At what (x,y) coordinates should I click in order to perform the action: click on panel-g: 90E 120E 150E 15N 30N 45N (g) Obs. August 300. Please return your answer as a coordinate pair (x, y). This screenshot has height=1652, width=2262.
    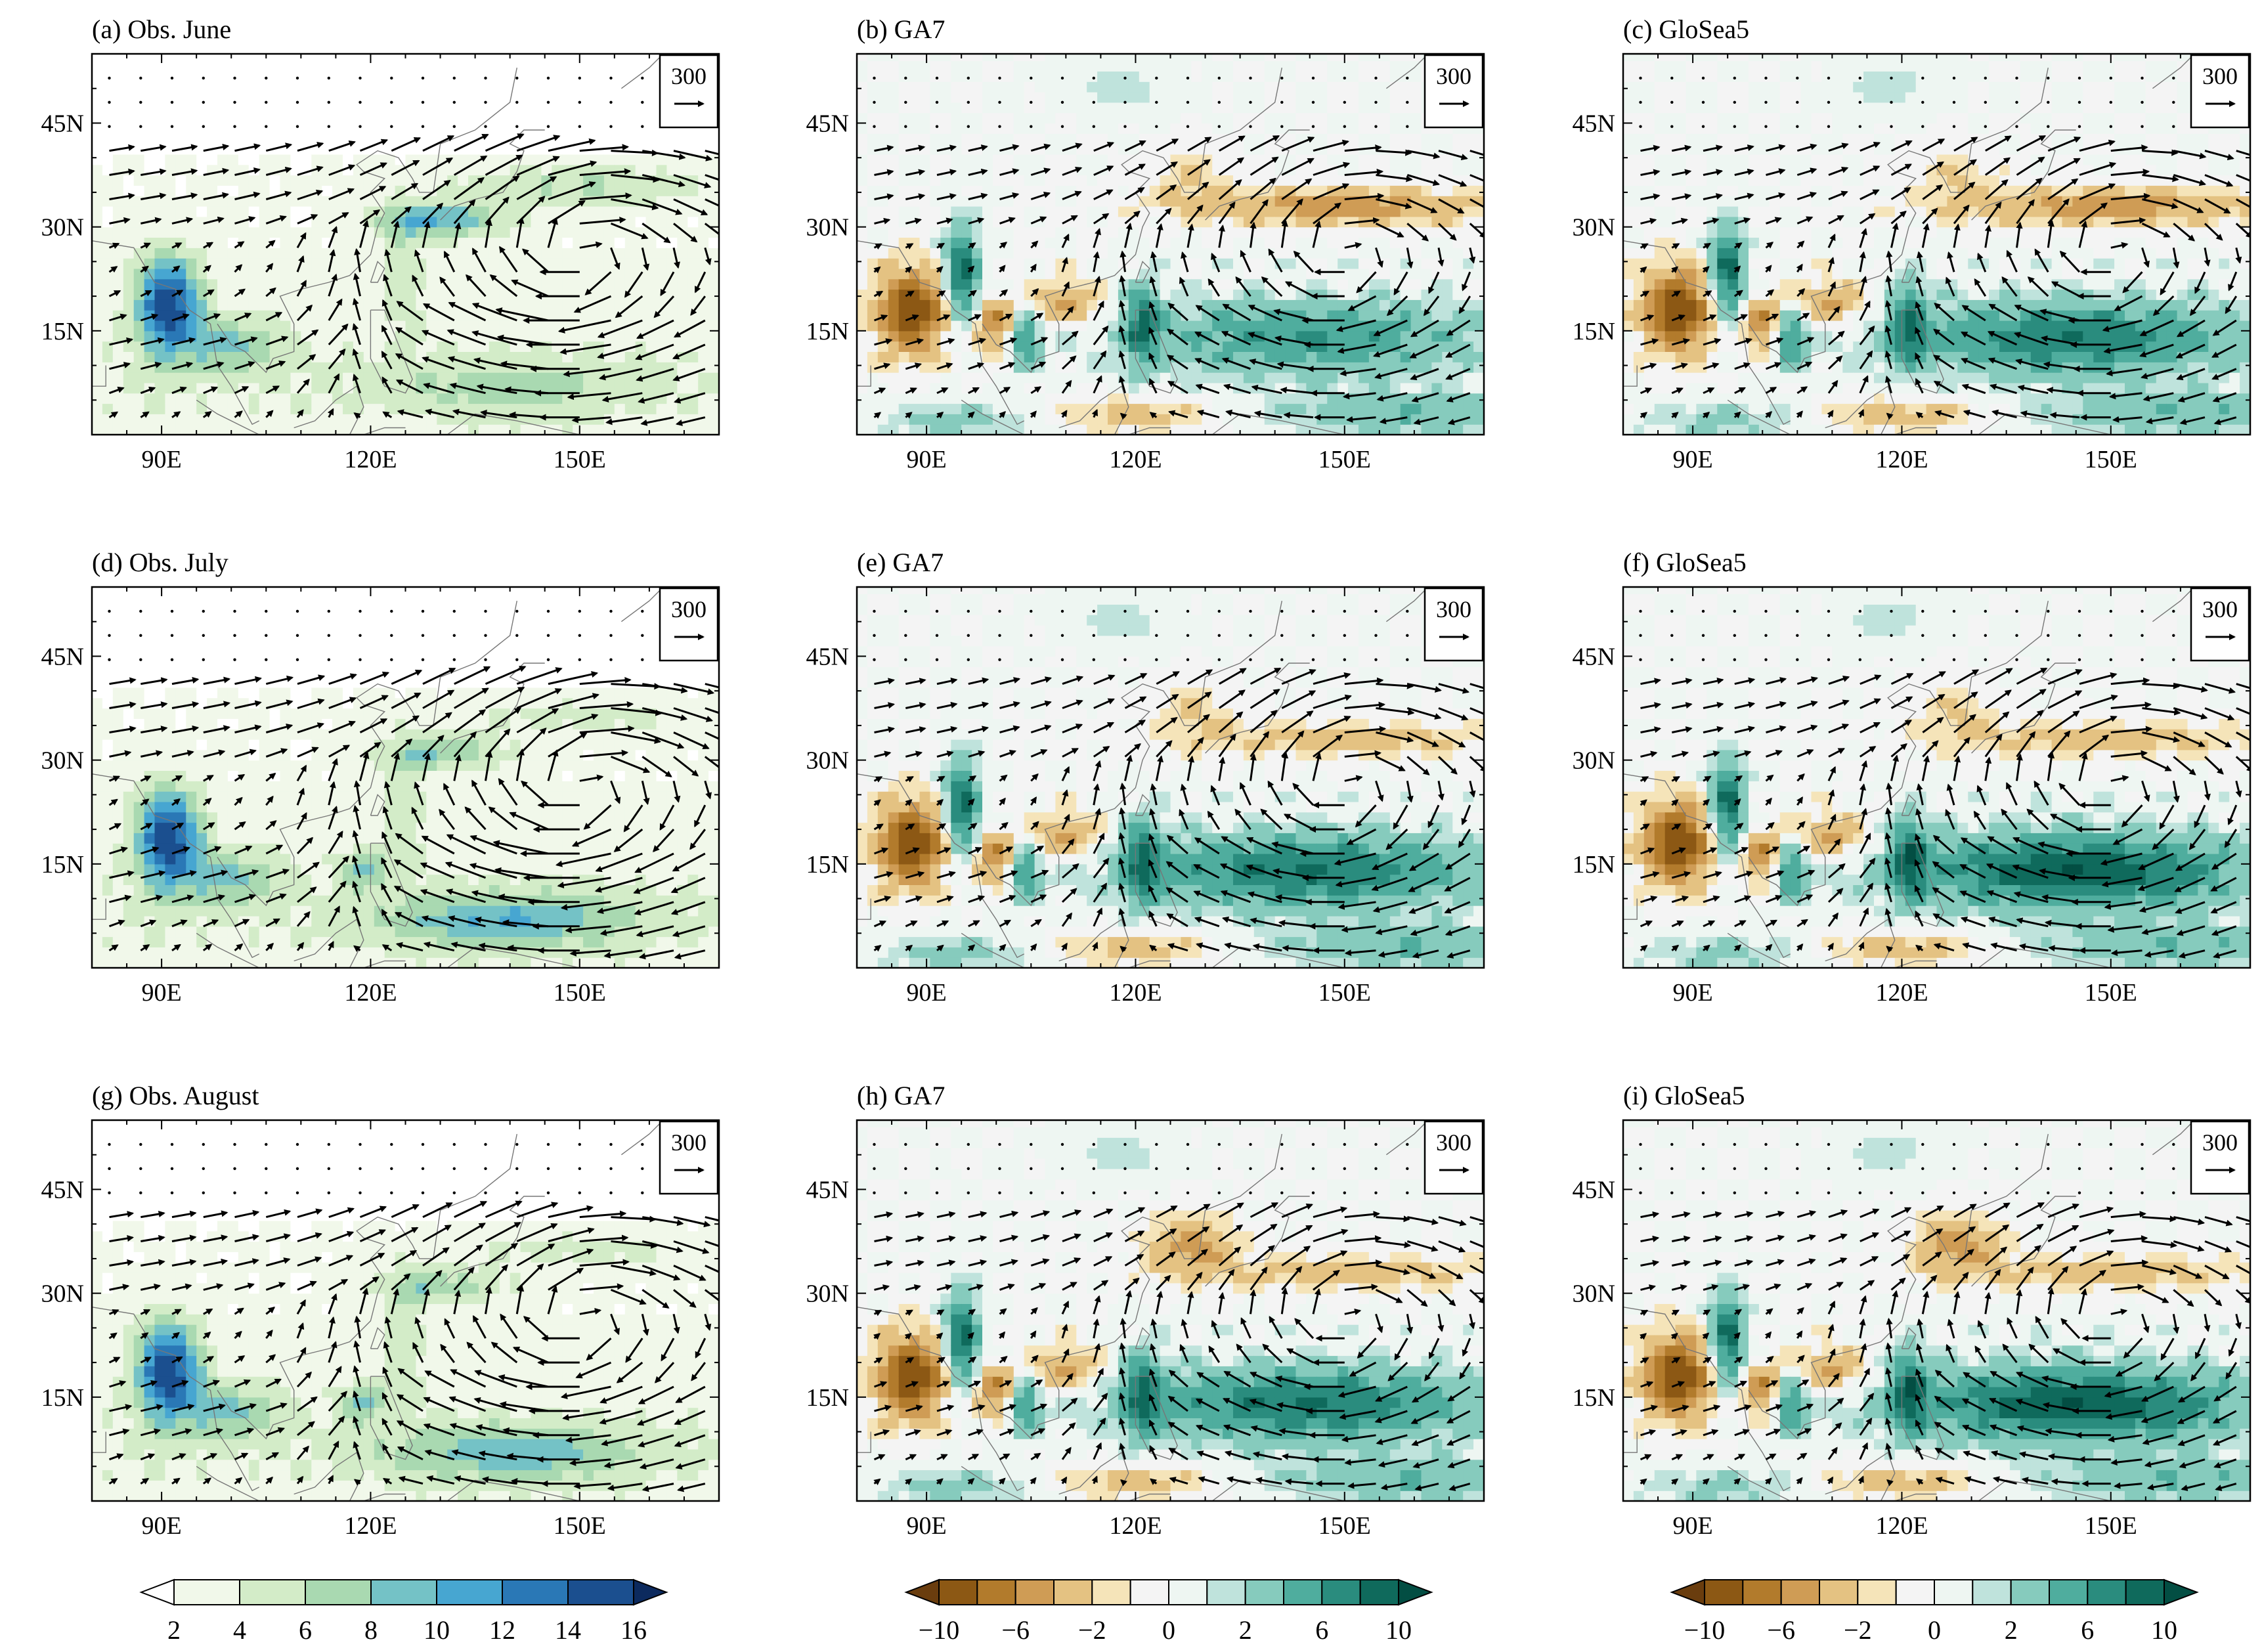
    Looking at the image, I should click on (380, 1310).